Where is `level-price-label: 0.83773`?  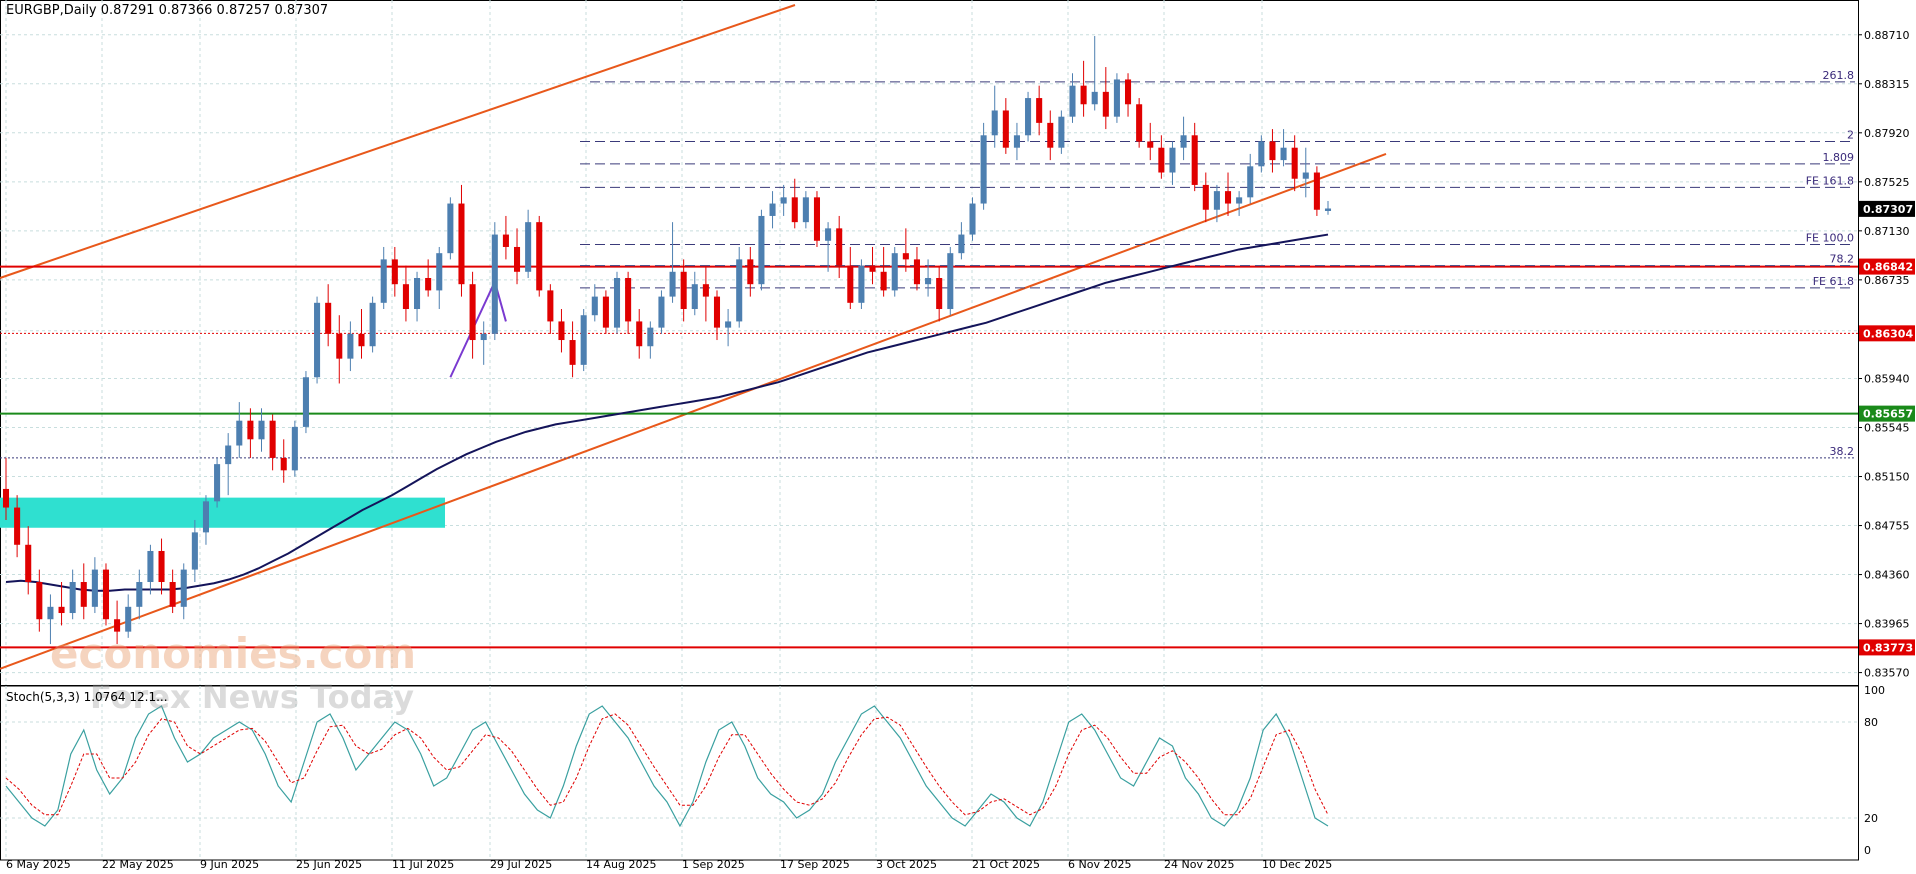
level-price-label: 0.83773 is located at coordinates (1888, 647).